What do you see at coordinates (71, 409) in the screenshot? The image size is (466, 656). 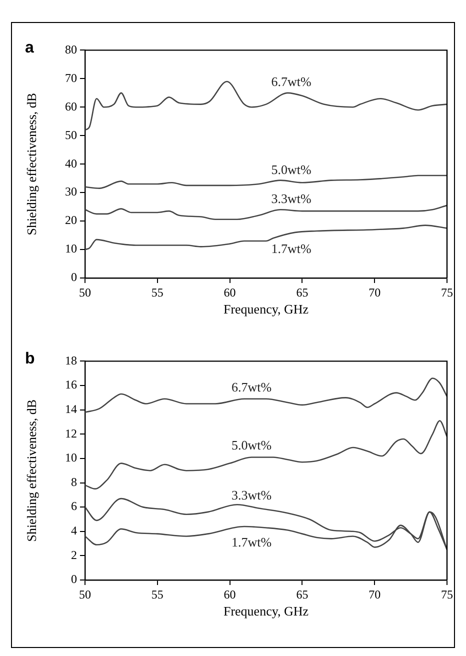 I see `y-tick-label: 14` at bounding box center [71, 409].